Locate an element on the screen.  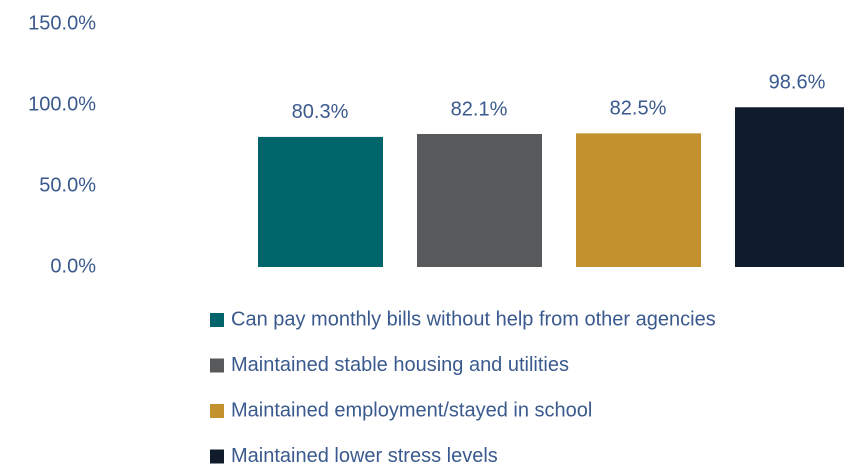
y-tick-label: 50.0% is located at coordinates (67, 185).